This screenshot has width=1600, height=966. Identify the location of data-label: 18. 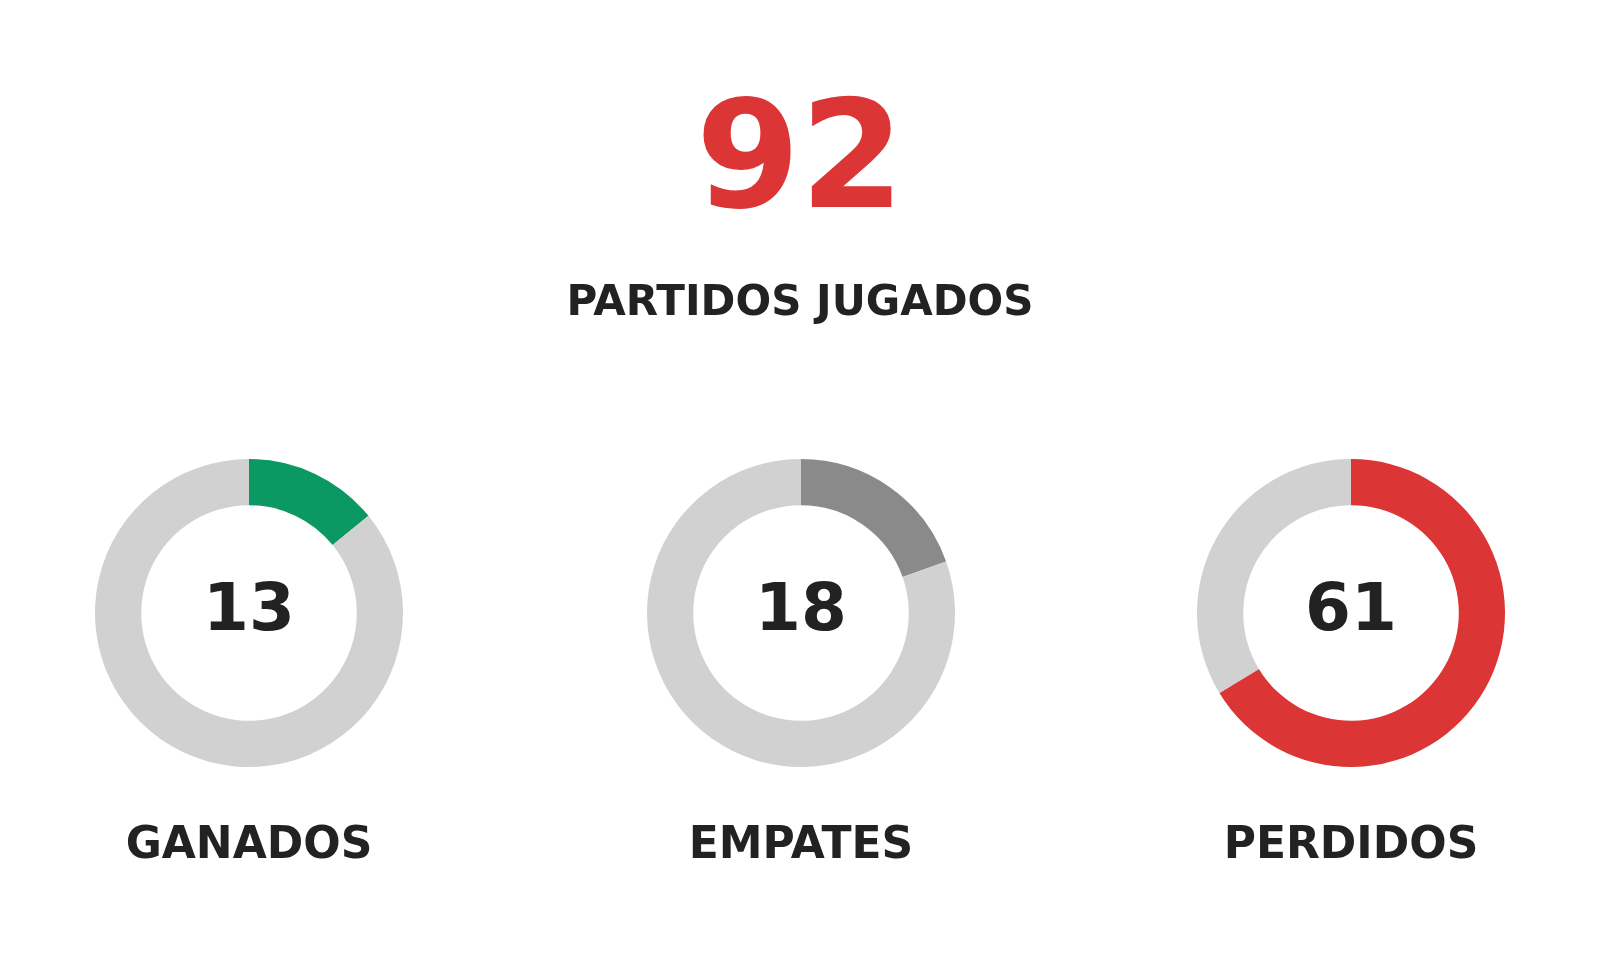
(801, 608).